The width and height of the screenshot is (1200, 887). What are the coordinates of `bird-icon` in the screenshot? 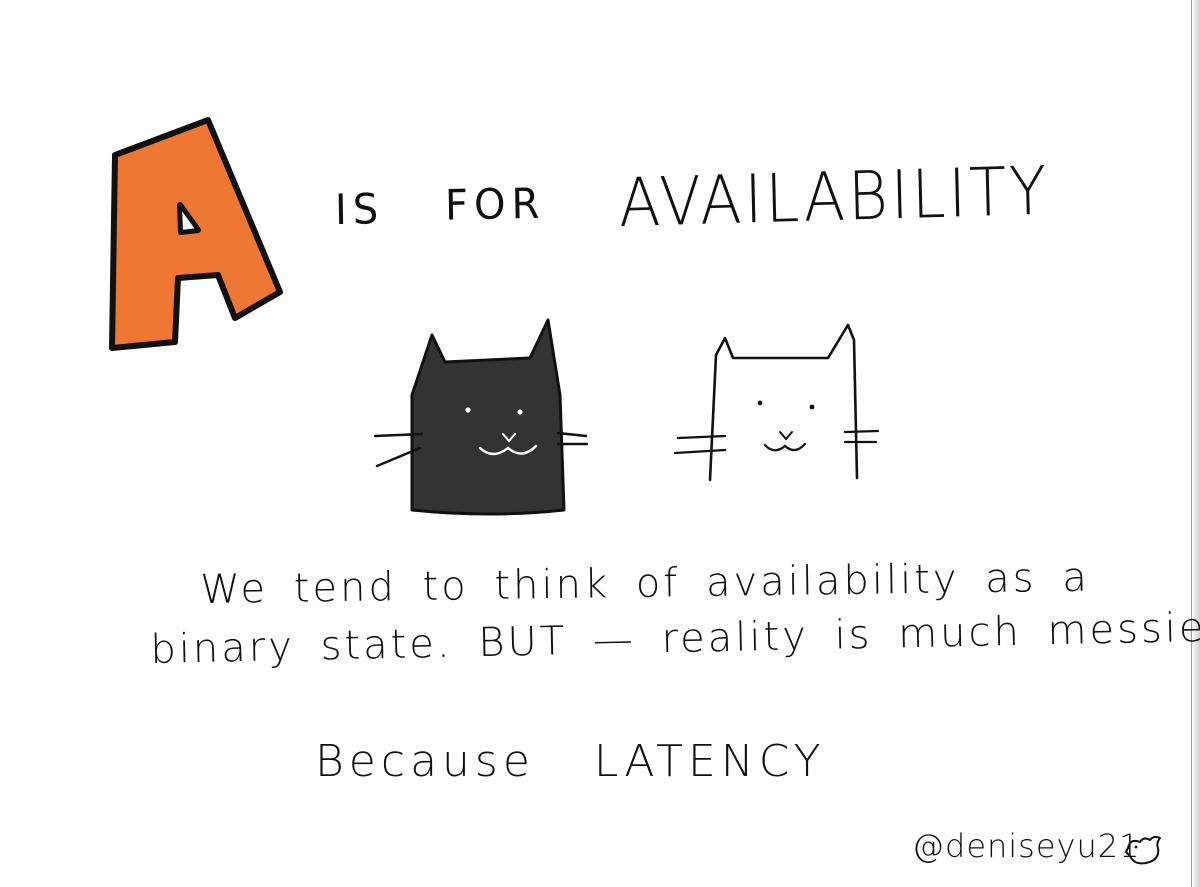 It's located at (1143, 850).